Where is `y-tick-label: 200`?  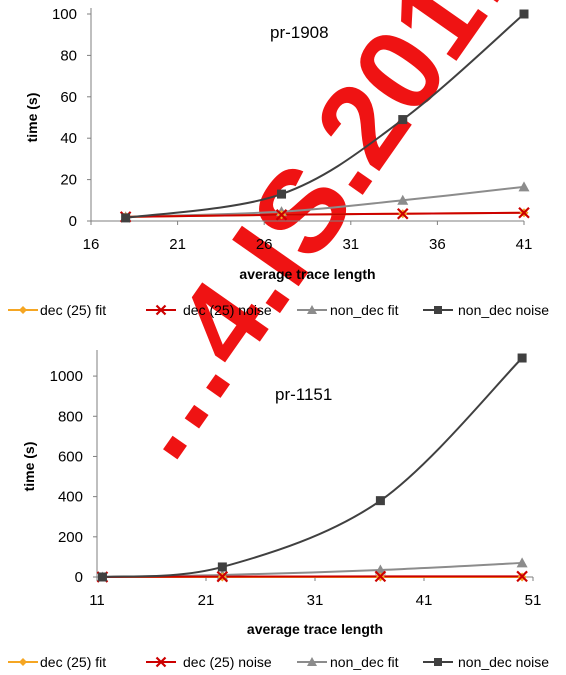 y-tick-label: 200 is located at coordinates (70, 537).